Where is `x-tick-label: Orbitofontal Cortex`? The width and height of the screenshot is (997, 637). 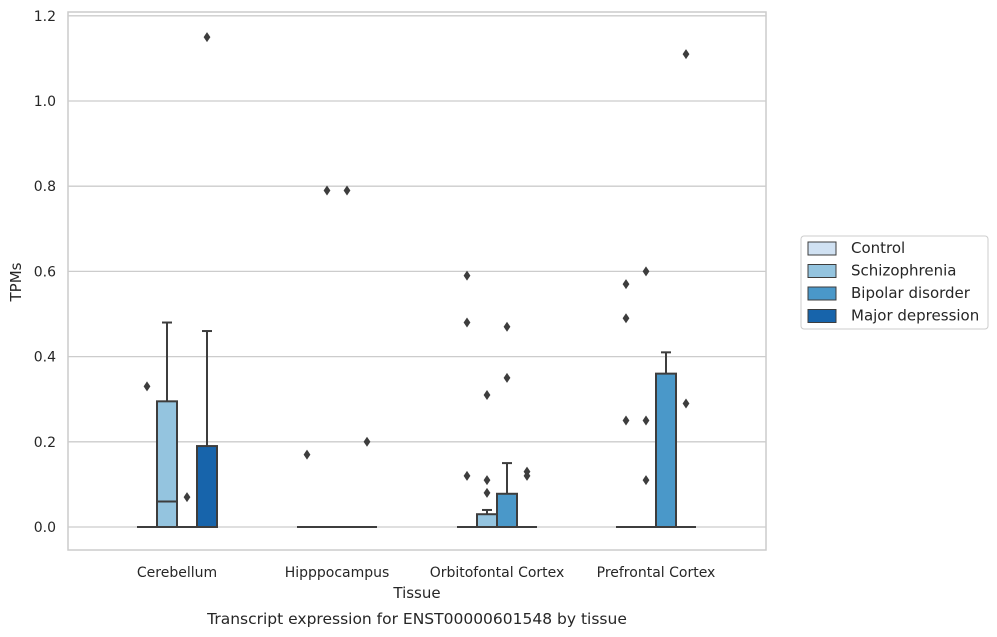 x-tick-label: Orbitofontal Cortex is located at coordinates (497, 573).